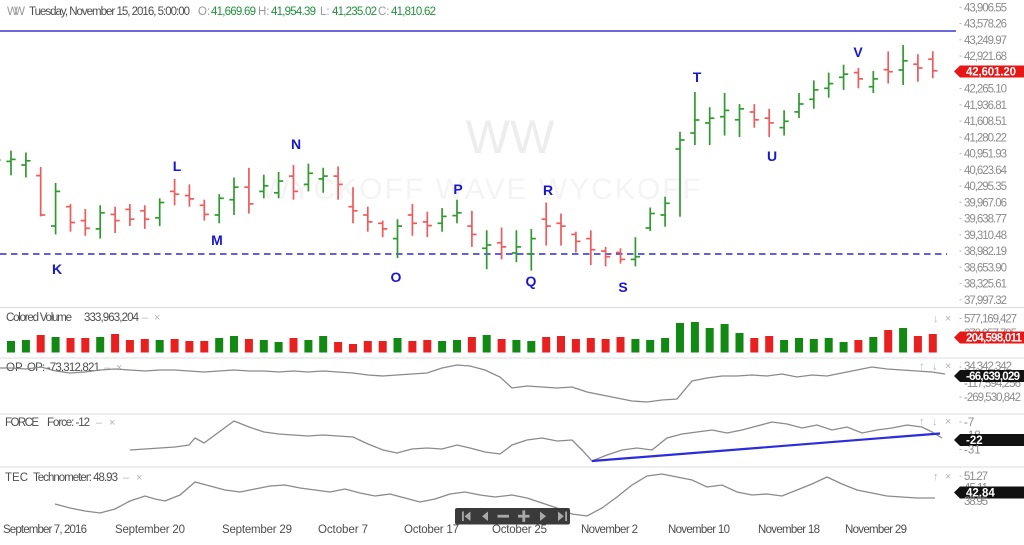 The image size is (1024, 545). What do you see at coordinates (974, 441) in the screenshot?
I see `svg-text: -22` at bounding box center [974, 441].